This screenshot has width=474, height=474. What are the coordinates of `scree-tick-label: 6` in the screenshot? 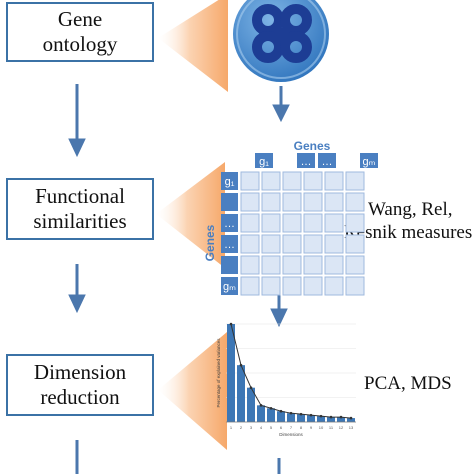 It's located at (281, 427).